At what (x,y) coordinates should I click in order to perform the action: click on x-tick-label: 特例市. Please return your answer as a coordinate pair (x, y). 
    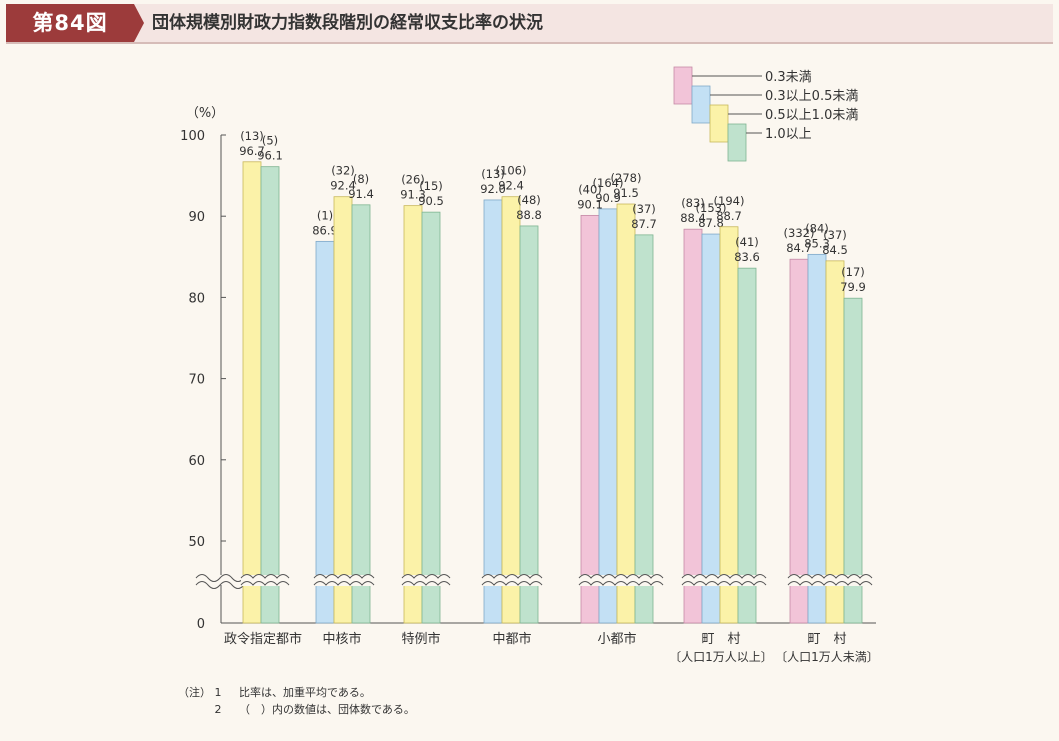
    Looking at the image, I should click on (420, 639).